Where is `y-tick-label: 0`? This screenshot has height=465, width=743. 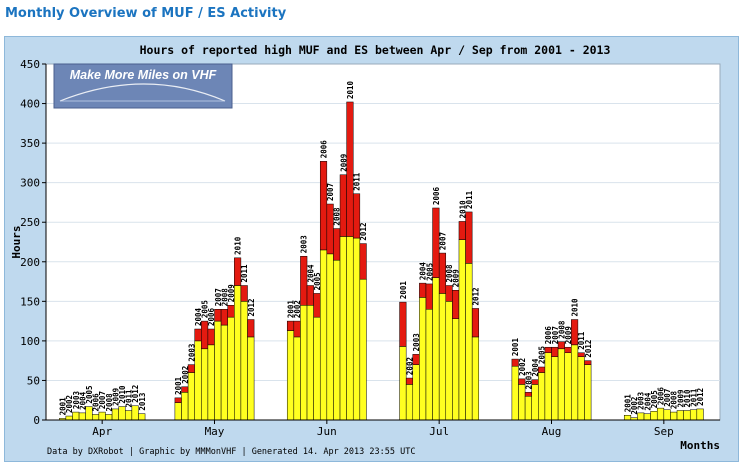 y-tick-label: 0 is located at coordinates (36, 420).